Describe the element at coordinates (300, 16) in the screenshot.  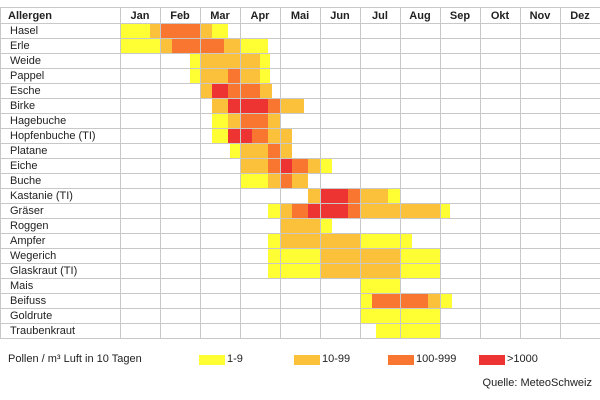
I see `month-label-mai: Mai` at that location.